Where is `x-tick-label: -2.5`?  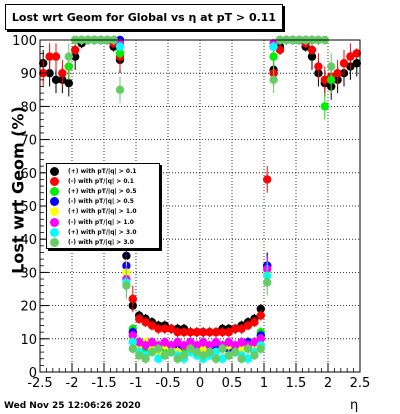 x-tick-label: -2.5 is located at coordinates (39, 383).